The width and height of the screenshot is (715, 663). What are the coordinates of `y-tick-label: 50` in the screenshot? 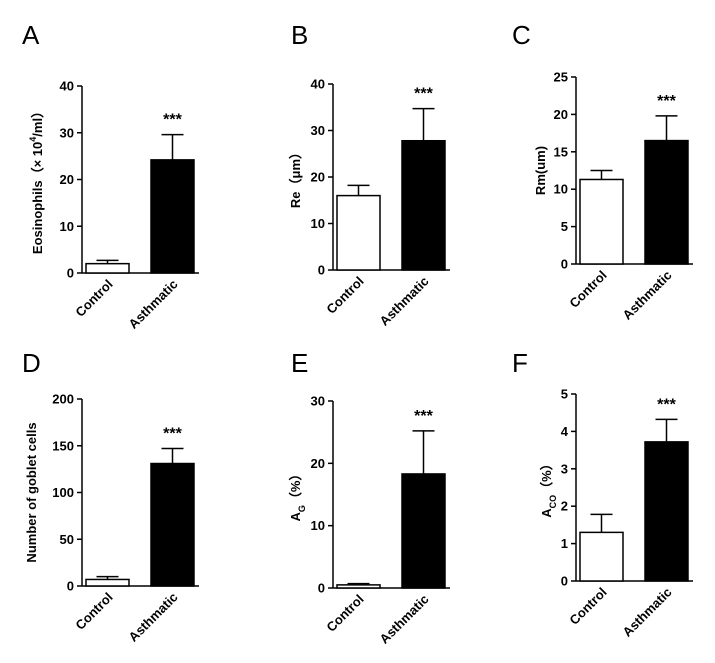 It's located at (67, 539).